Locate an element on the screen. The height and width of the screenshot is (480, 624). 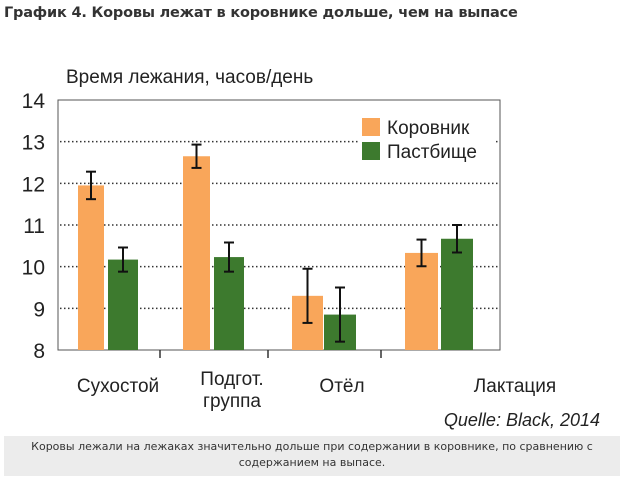
category-label: Лактация is located at coordinates (515, 386).